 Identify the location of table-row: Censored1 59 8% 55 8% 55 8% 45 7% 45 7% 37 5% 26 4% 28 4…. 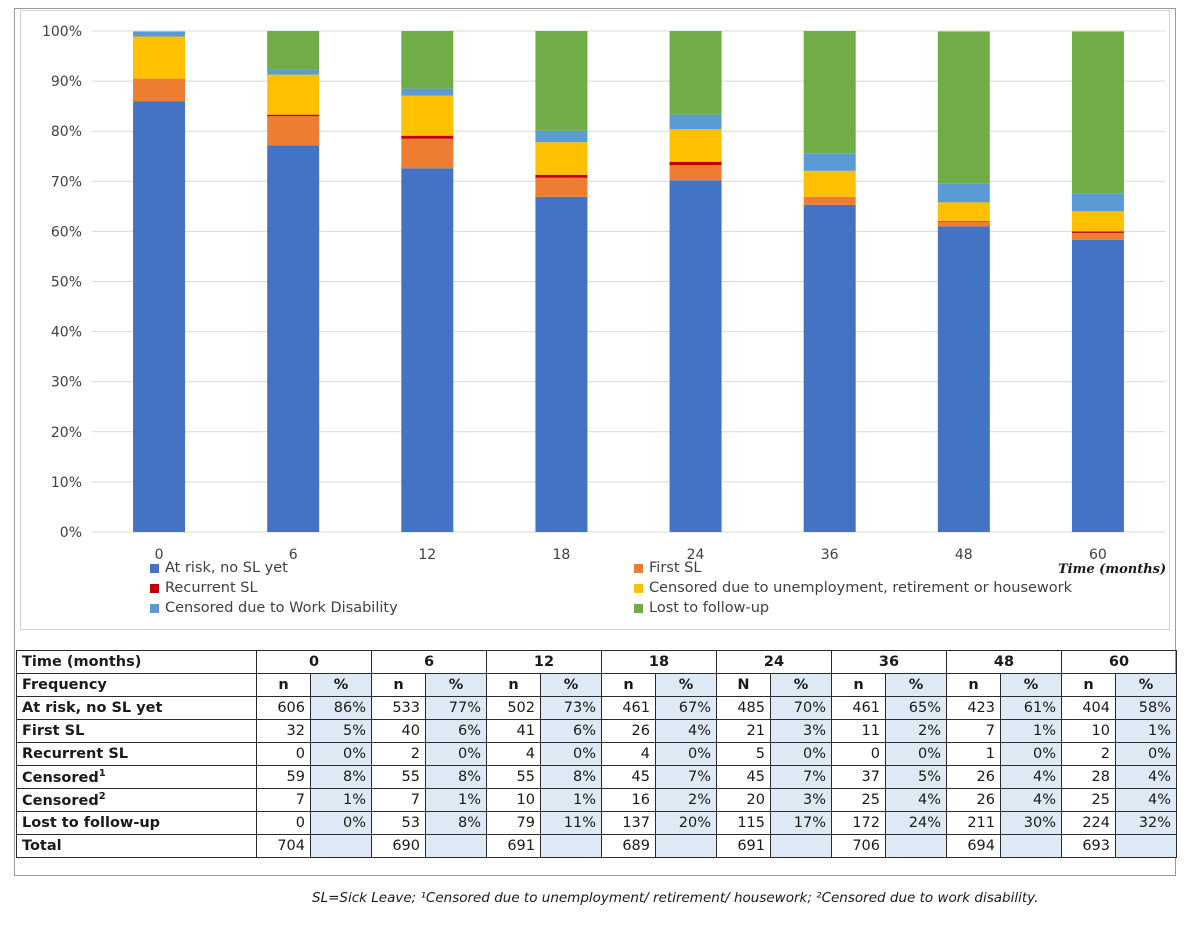
(596, 777).